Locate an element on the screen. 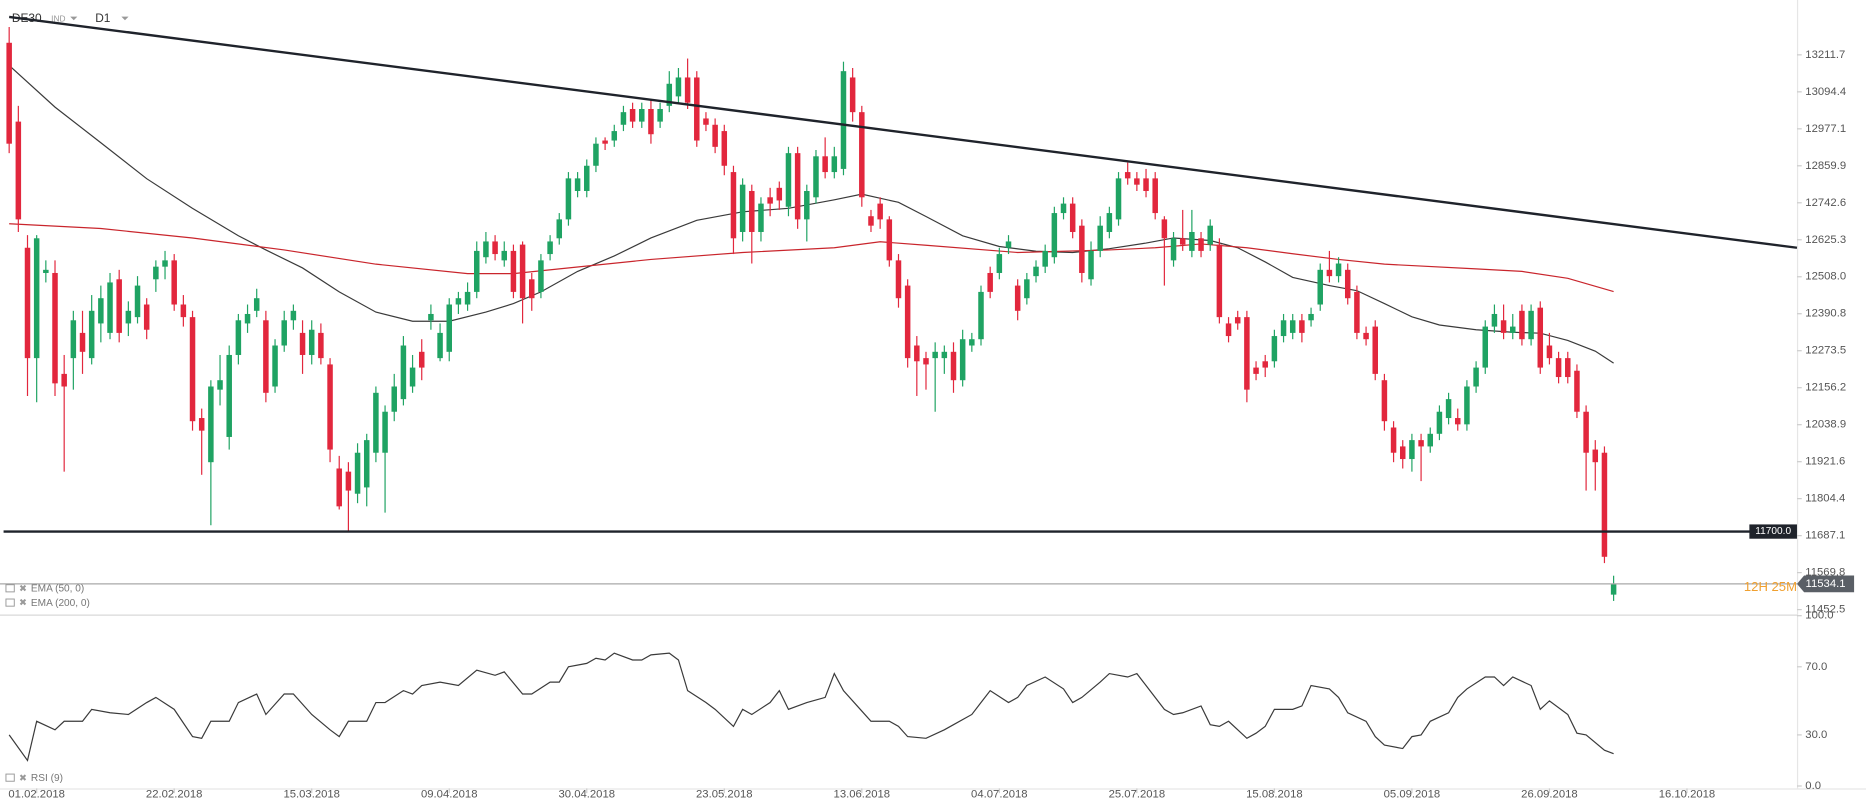 The width and height of the screenshot is (1866, 811). x-tick-label: 05.09.2018 is located at coordinates (1412, 794).